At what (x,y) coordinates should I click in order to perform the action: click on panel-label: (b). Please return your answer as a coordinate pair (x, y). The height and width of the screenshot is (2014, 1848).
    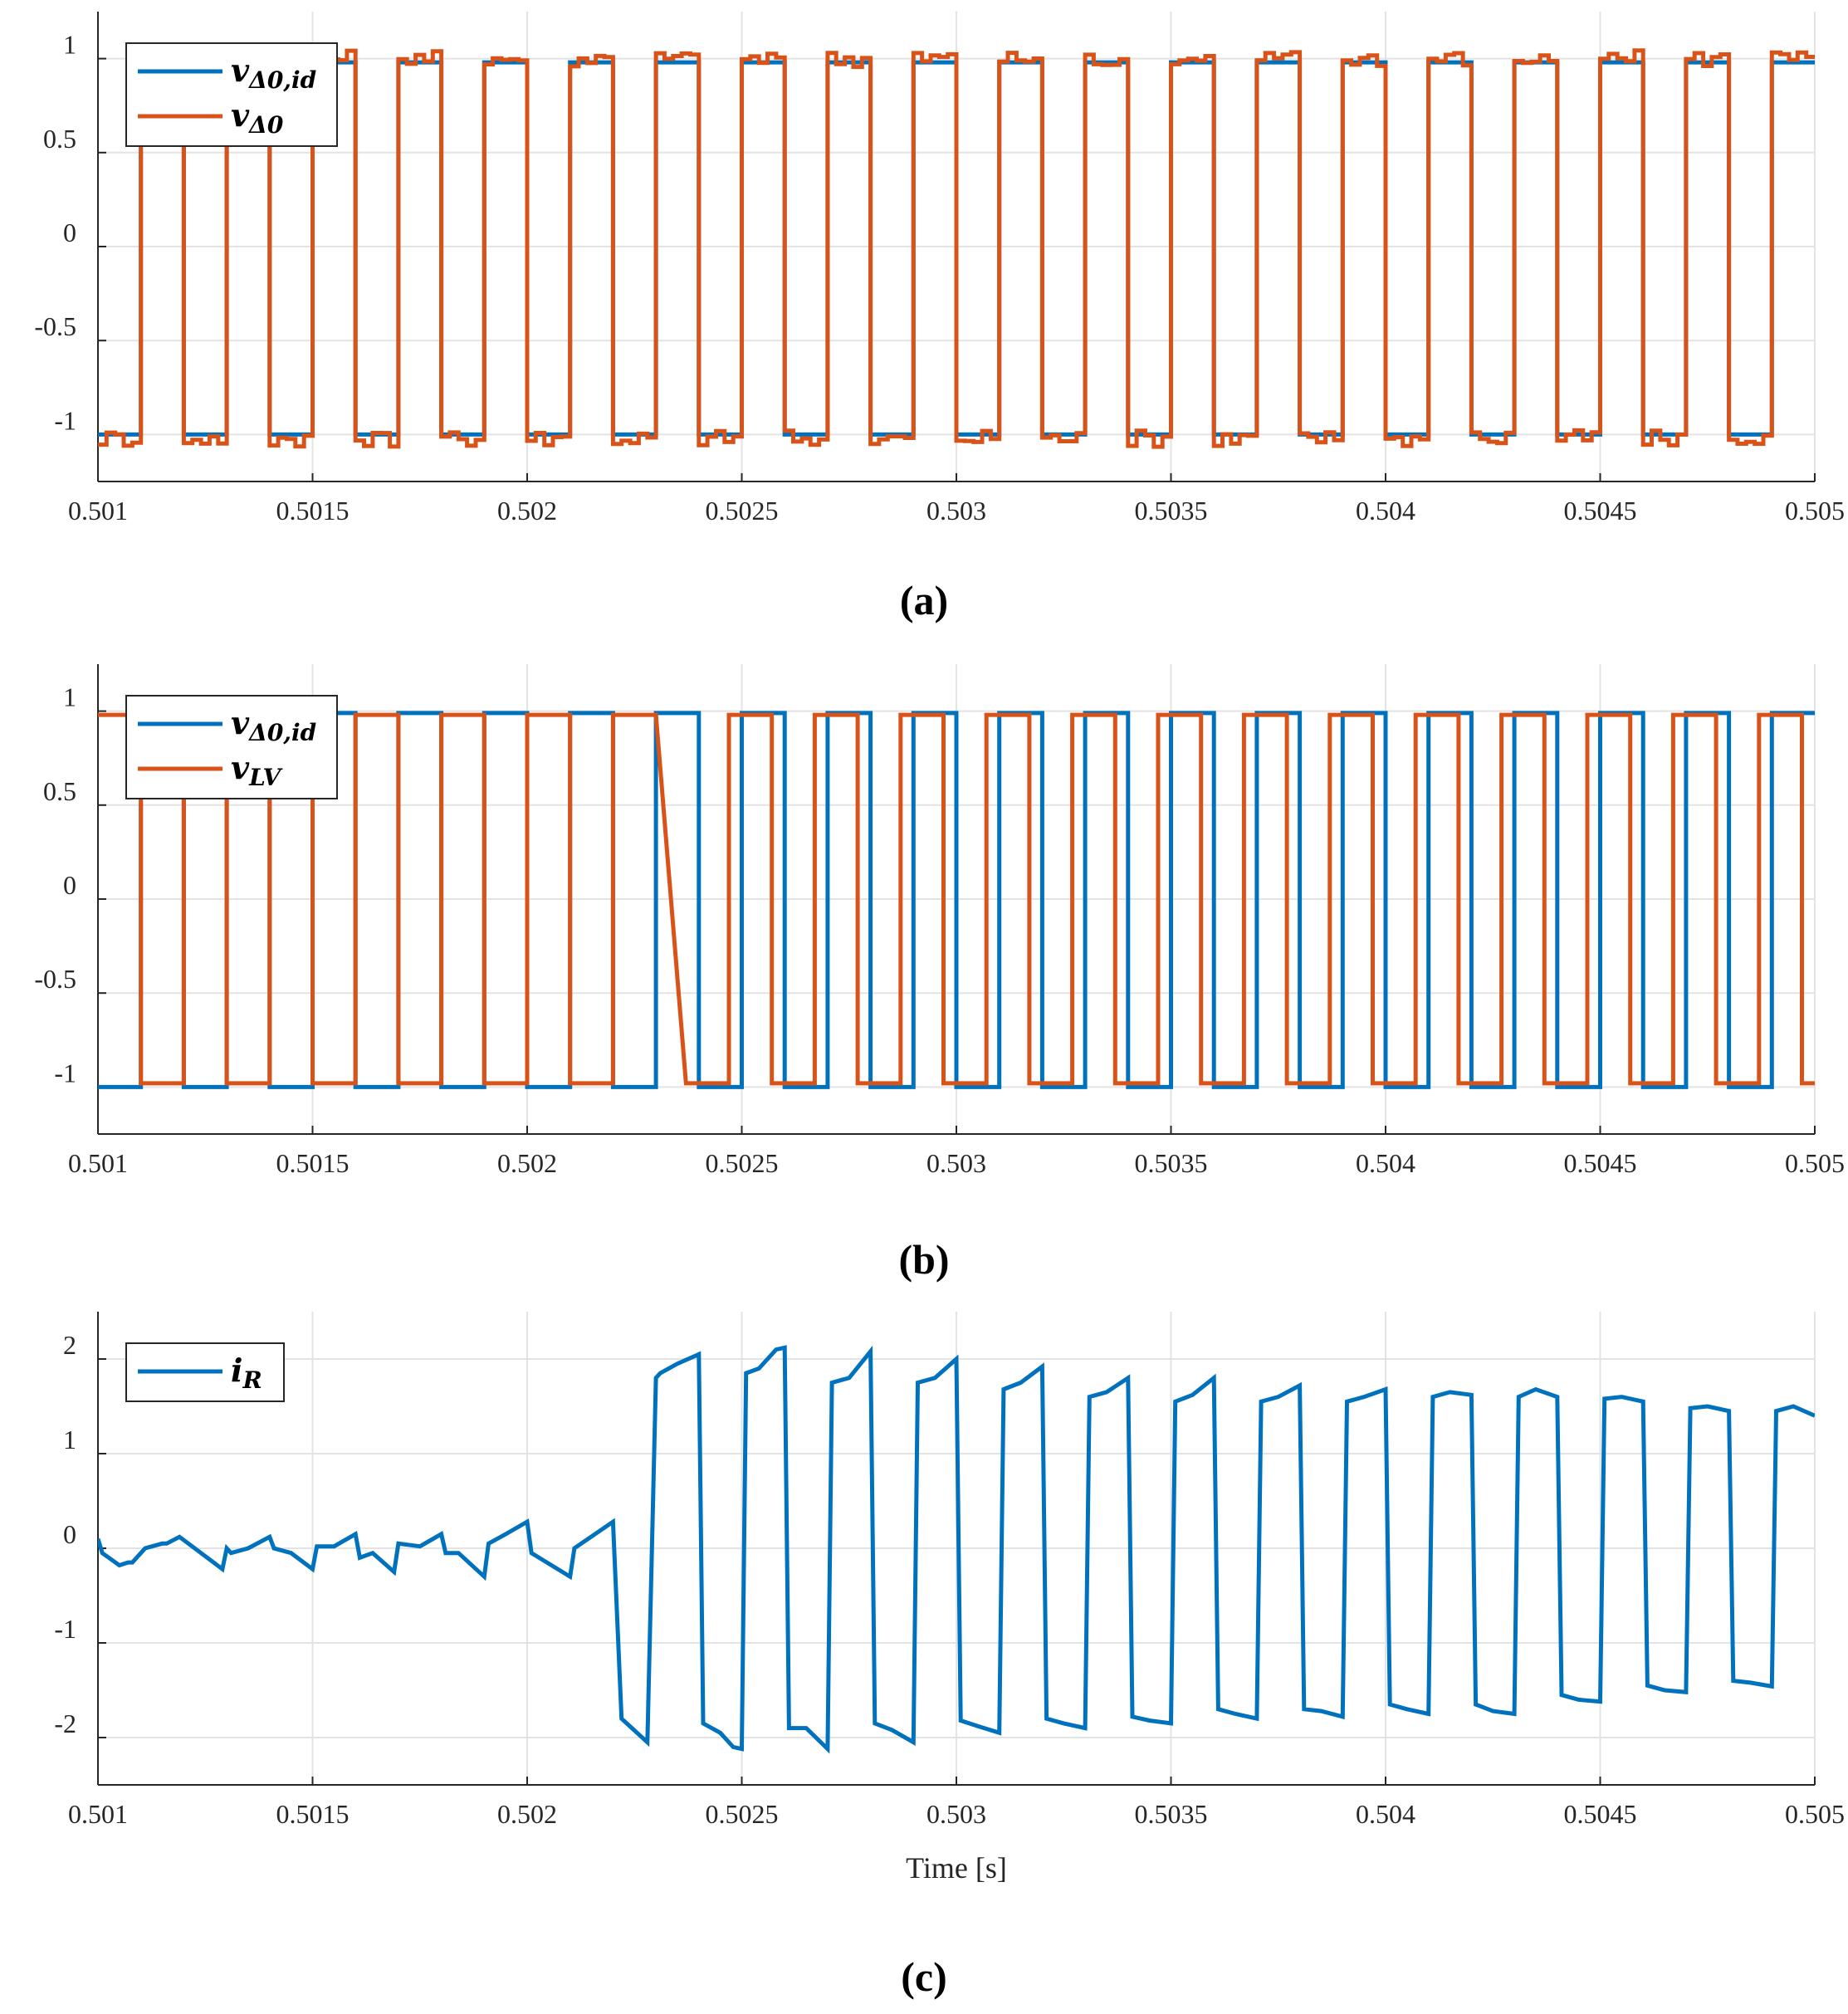
    Looking at the image, I should click on (923, 1259).